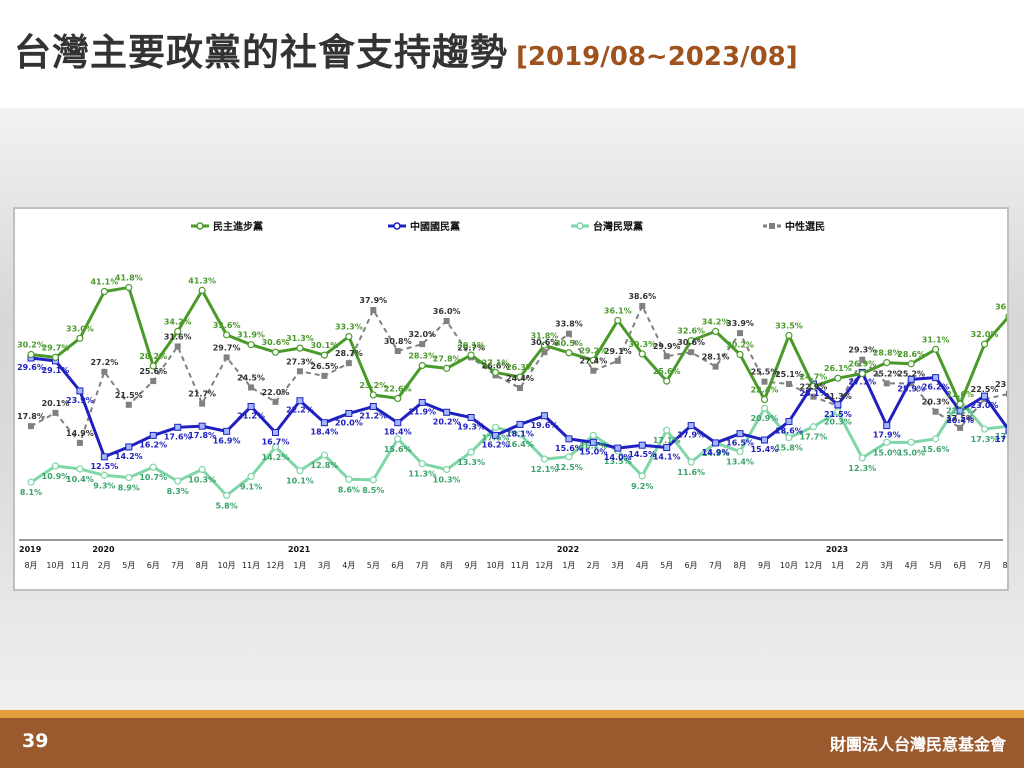 The width and height of the screenshot is (1024, 768). Describe the element at coordinates (887, 452) in the screenshot. I see `data-label-tpp: 15.0%` at that location.